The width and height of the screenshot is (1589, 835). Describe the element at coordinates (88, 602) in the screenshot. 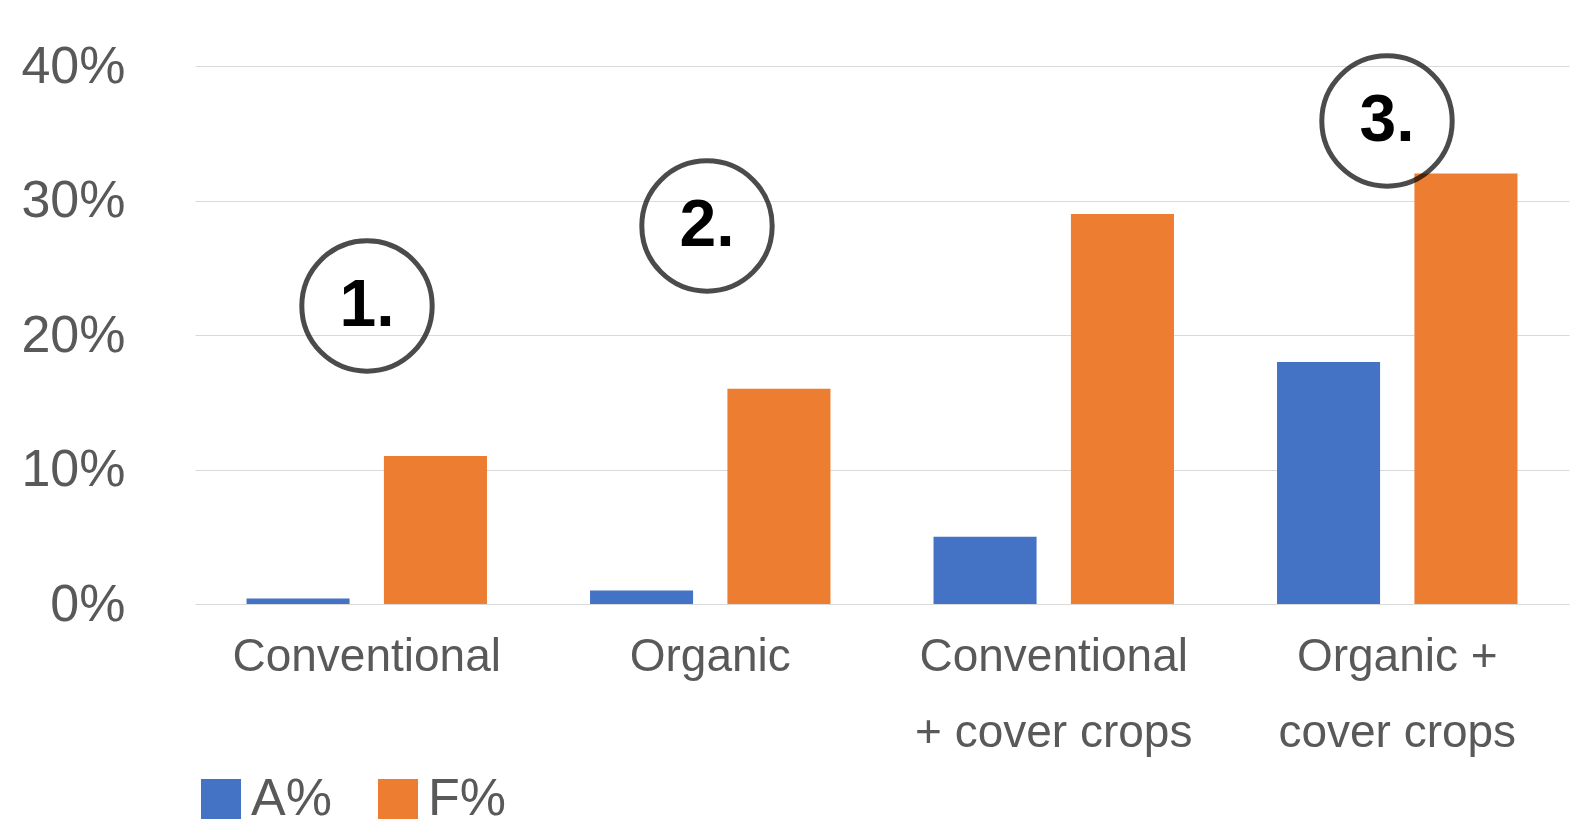

I see `y-tick-label: 0%` at that location.